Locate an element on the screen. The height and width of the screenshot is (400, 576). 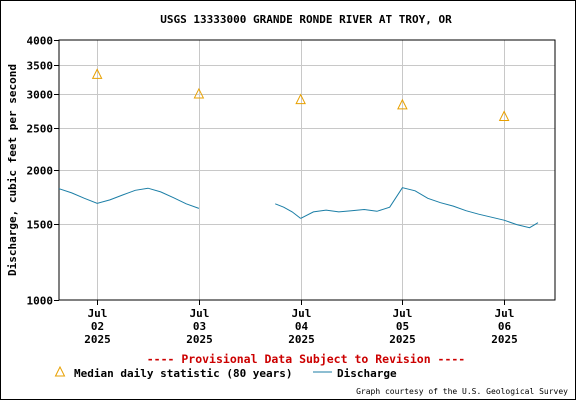
x-tick-label: 02 is located at coordinates (97, 326).